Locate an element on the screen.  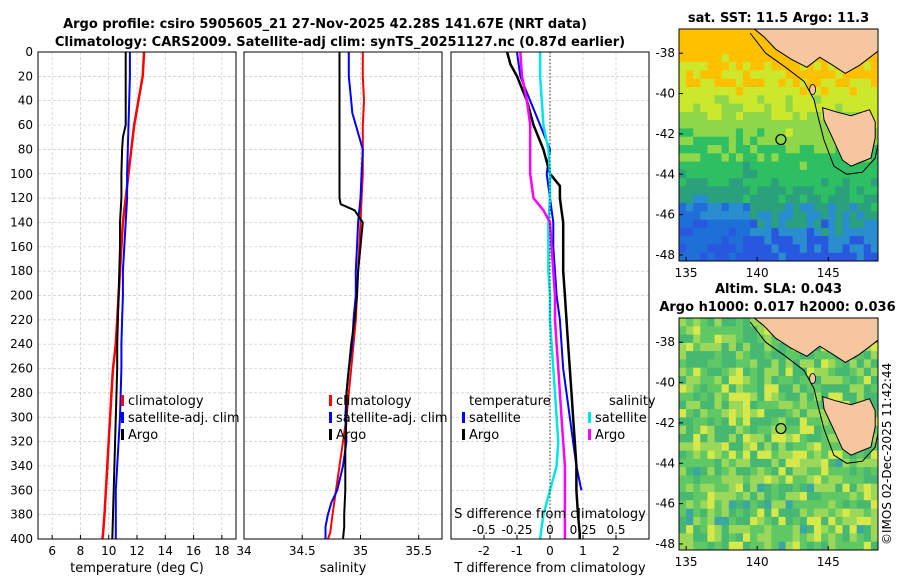
x2-tick-label: 0.25 is located at coordinates (583, 530).